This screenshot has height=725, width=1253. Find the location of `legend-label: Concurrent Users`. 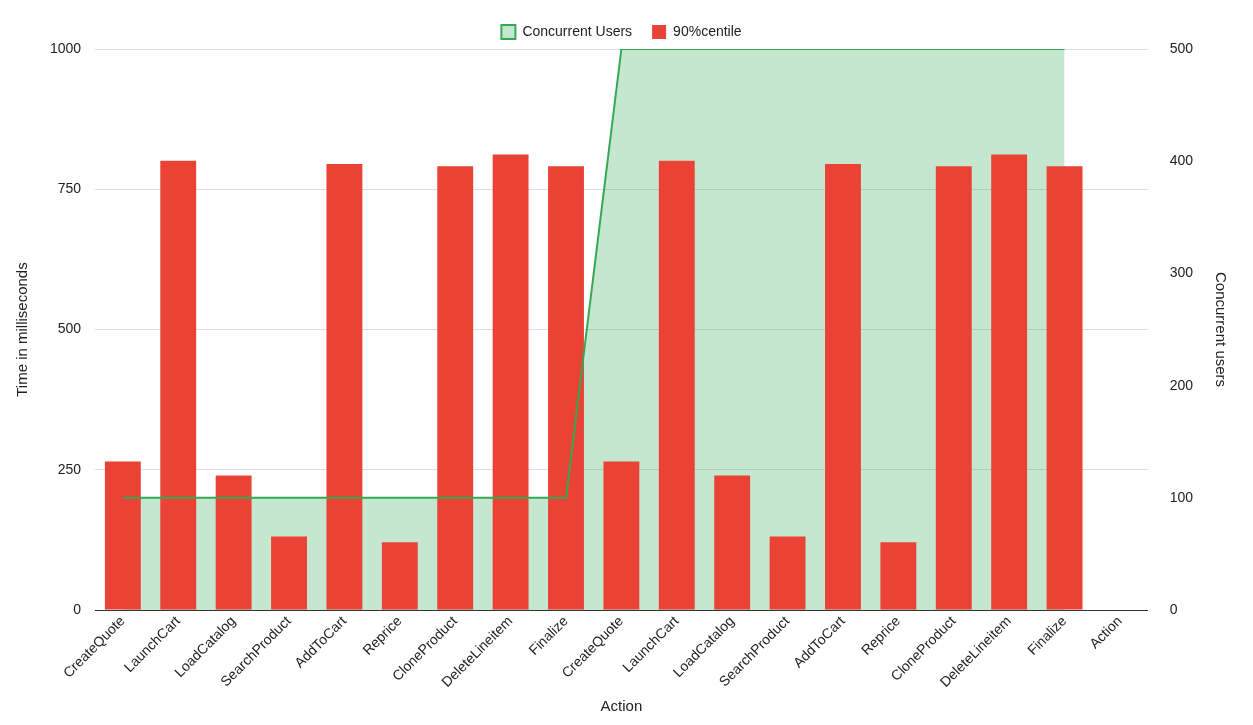

legend-label: Concurrent Users is located at coordinates (577, 30).